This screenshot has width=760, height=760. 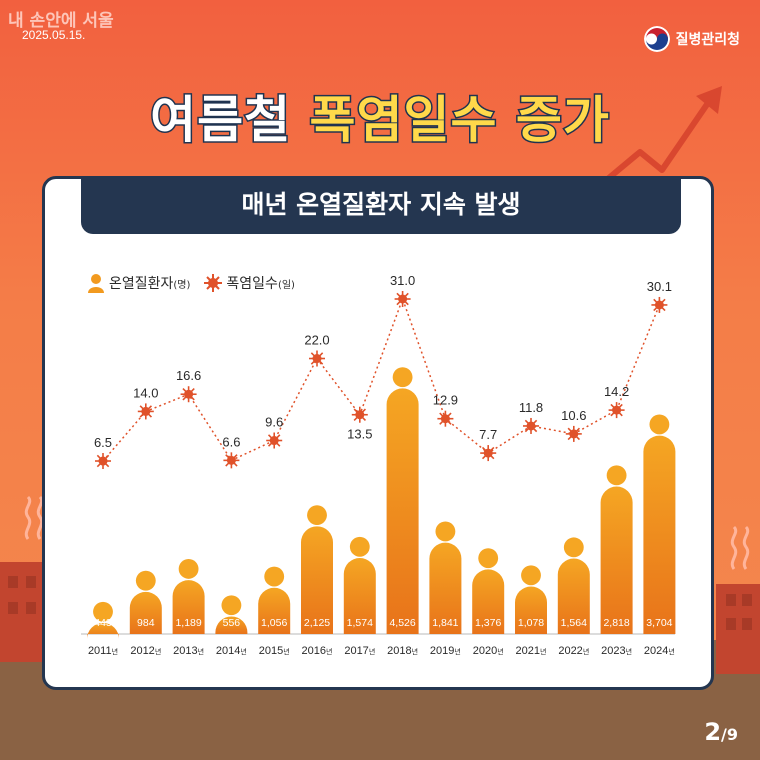 I want to click on x-tick-label: 2011년, so click(x=103, y=651).